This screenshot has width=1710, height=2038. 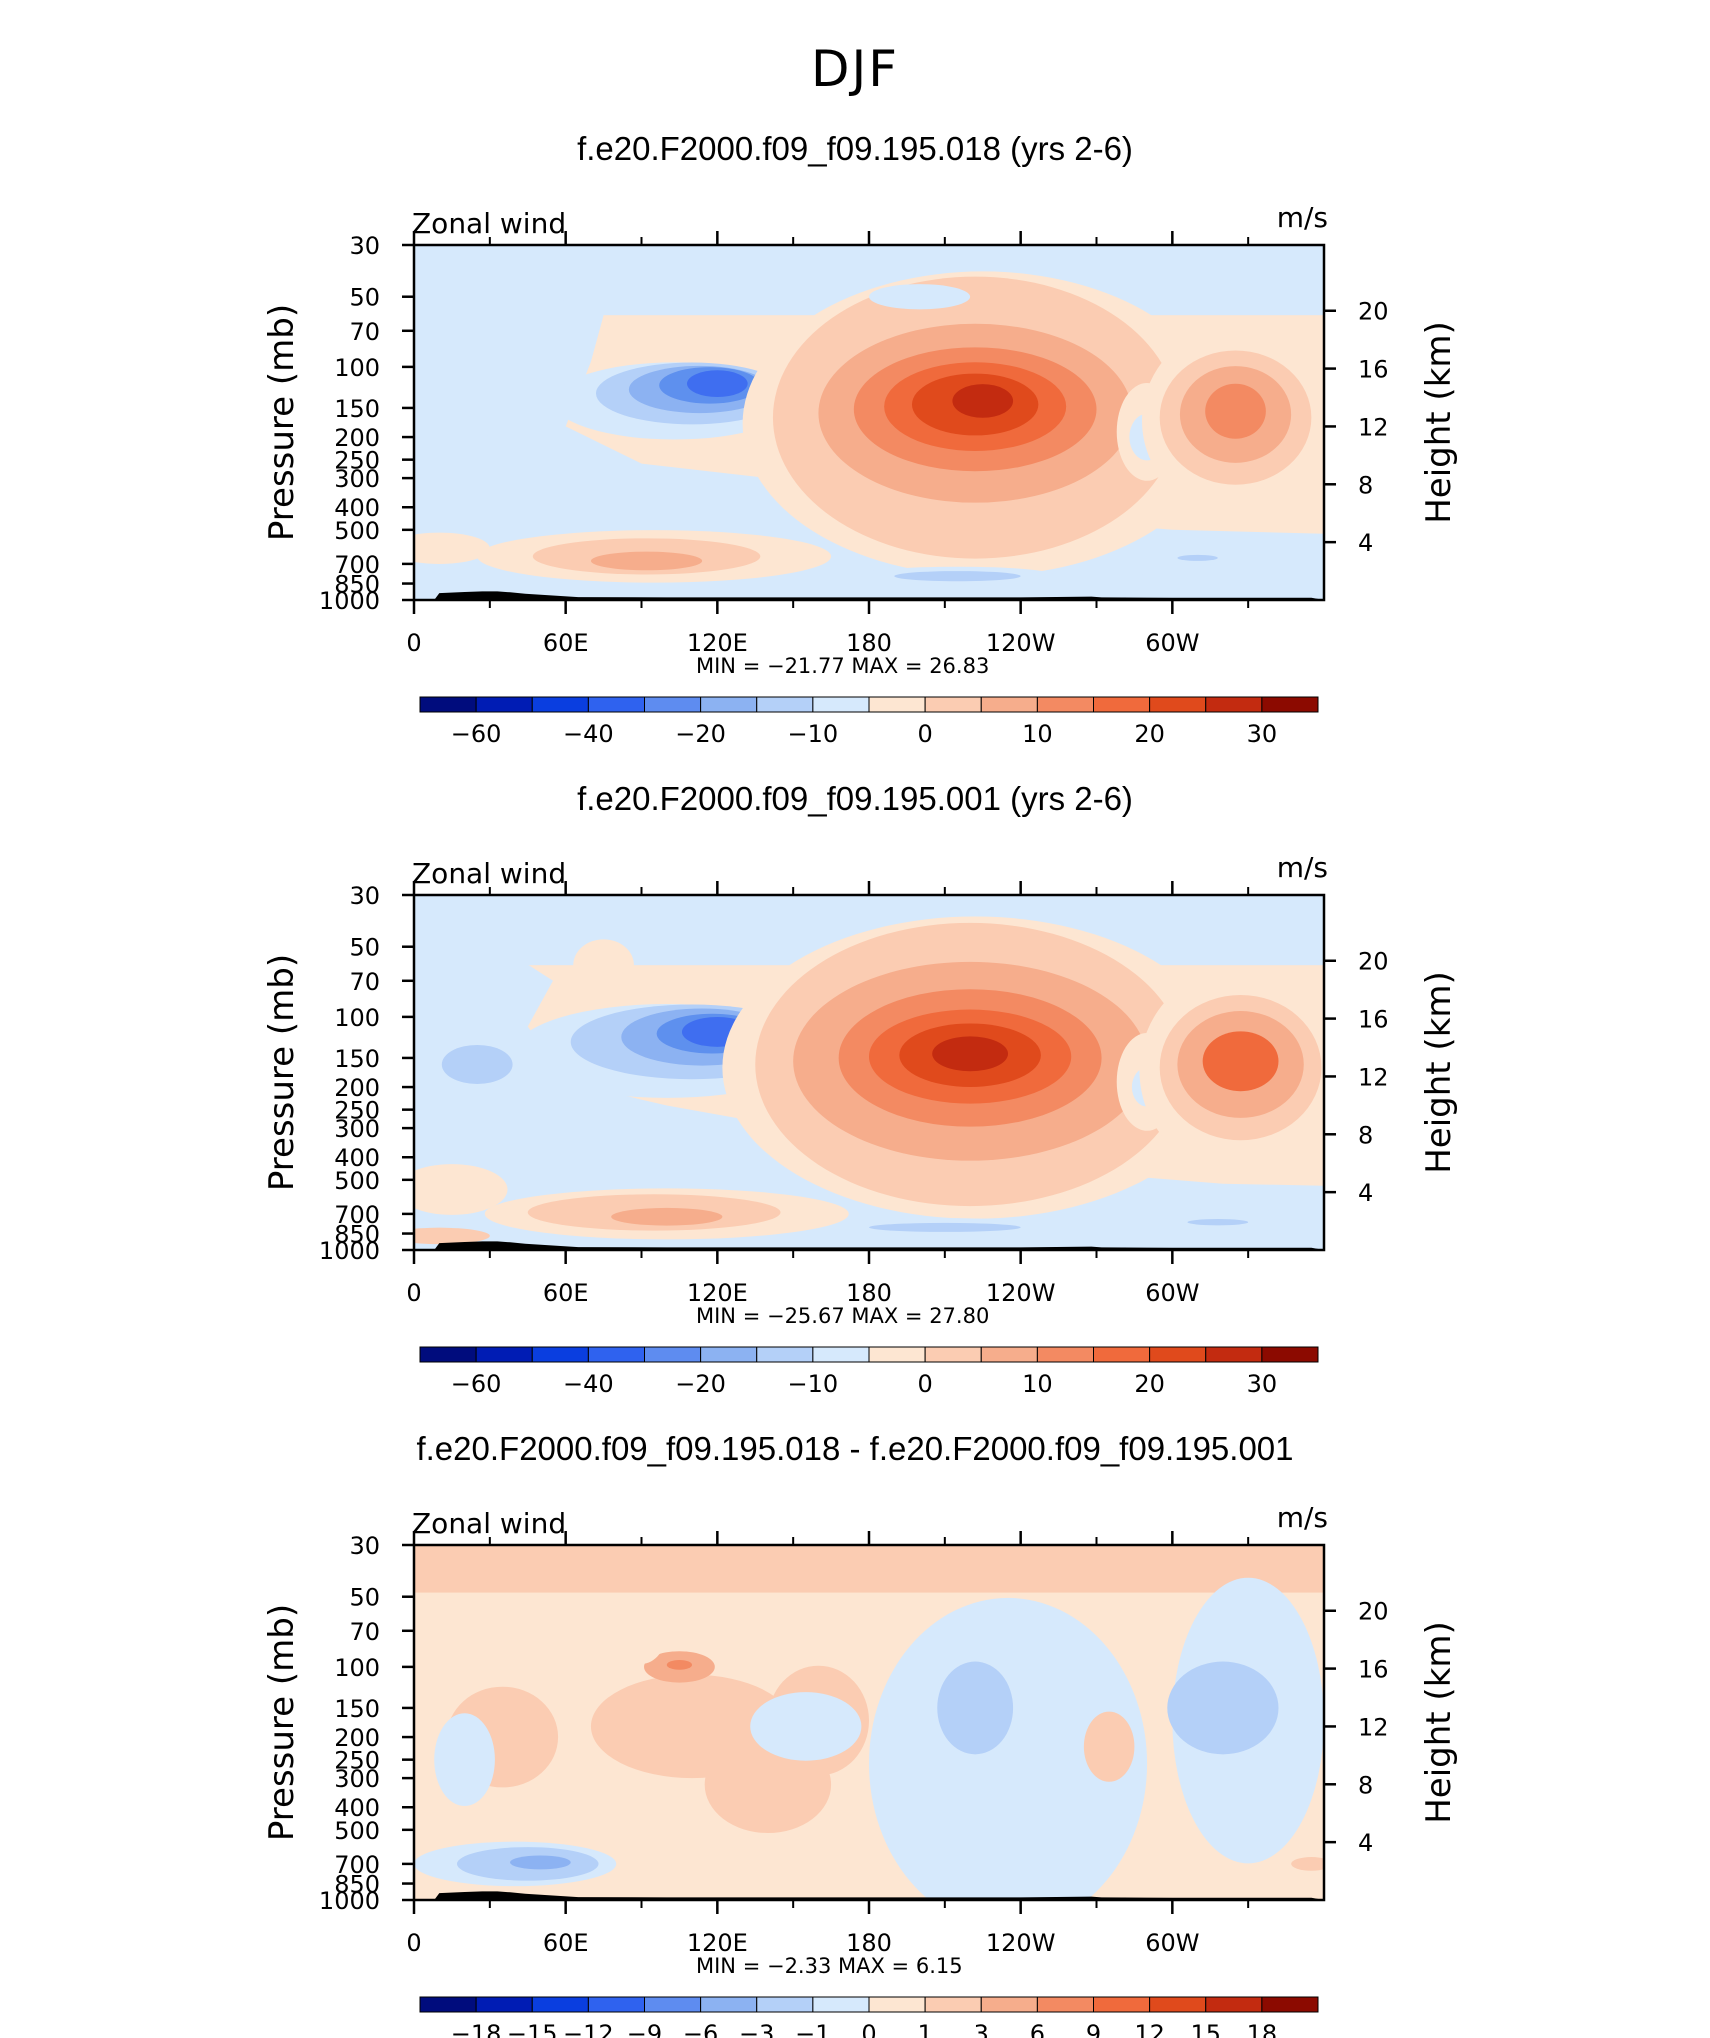 What do you see at coordinates (476, 2029) in the screenshot?
I see `colorbar-label: −18` at bounding box center [476, 2029].